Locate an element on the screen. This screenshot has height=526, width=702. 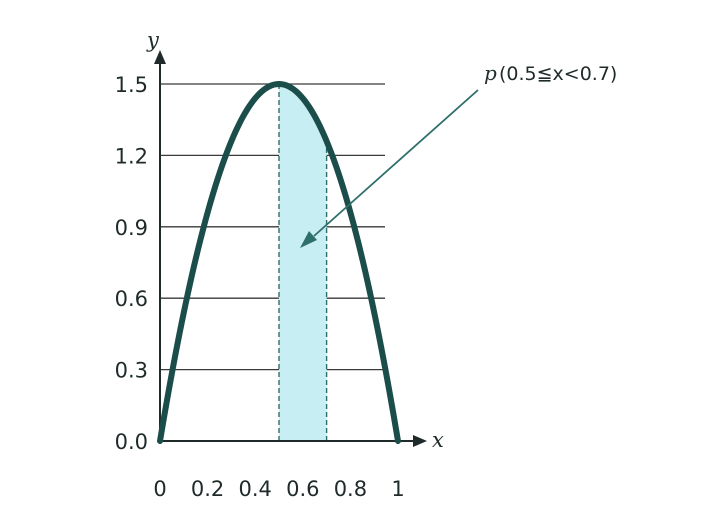
x-tick-label-0.8: 0.8 is located at coordinates (350, 489).